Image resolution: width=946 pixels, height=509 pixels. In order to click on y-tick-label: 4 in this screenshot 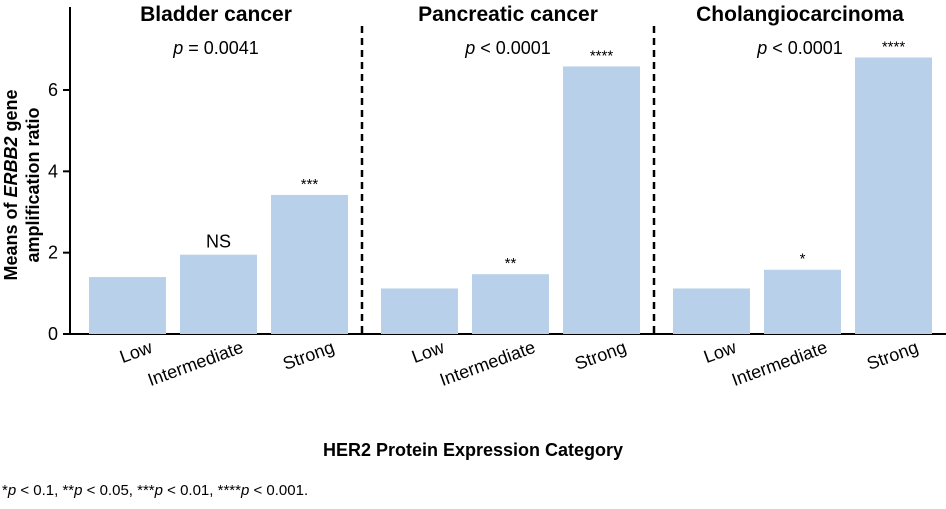, I will do `click(53, 171)`.